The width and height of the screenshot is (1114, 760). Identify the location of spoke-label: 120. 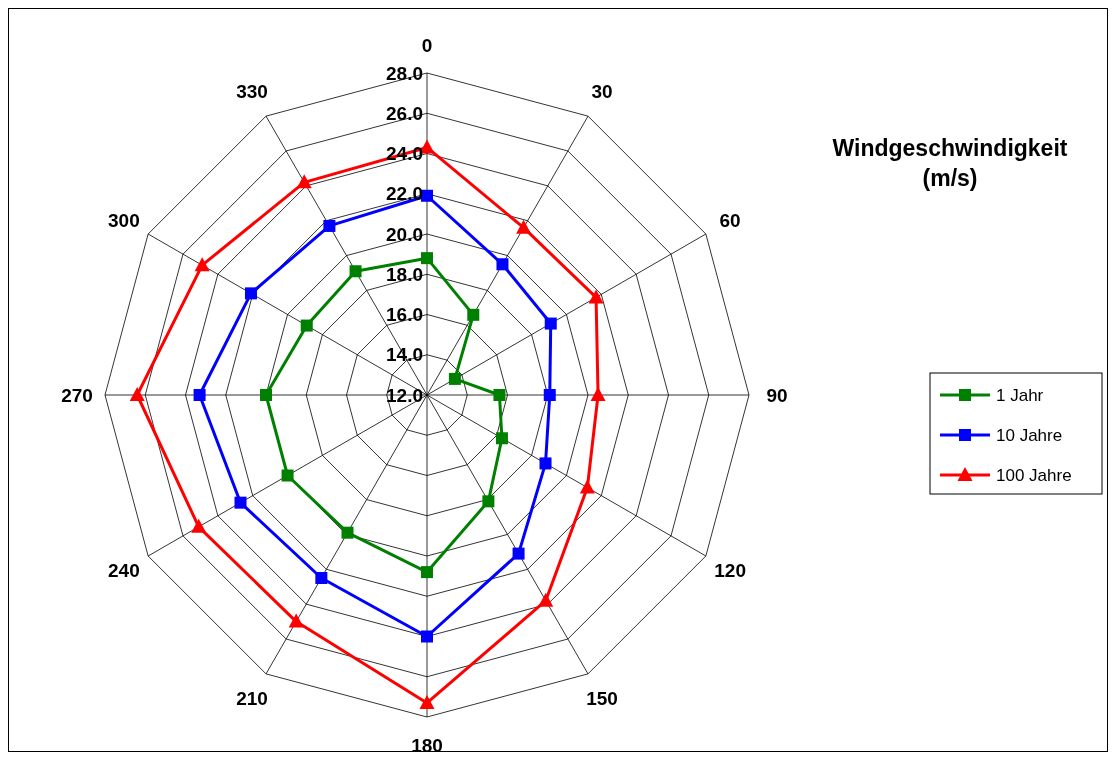
(730, 570).